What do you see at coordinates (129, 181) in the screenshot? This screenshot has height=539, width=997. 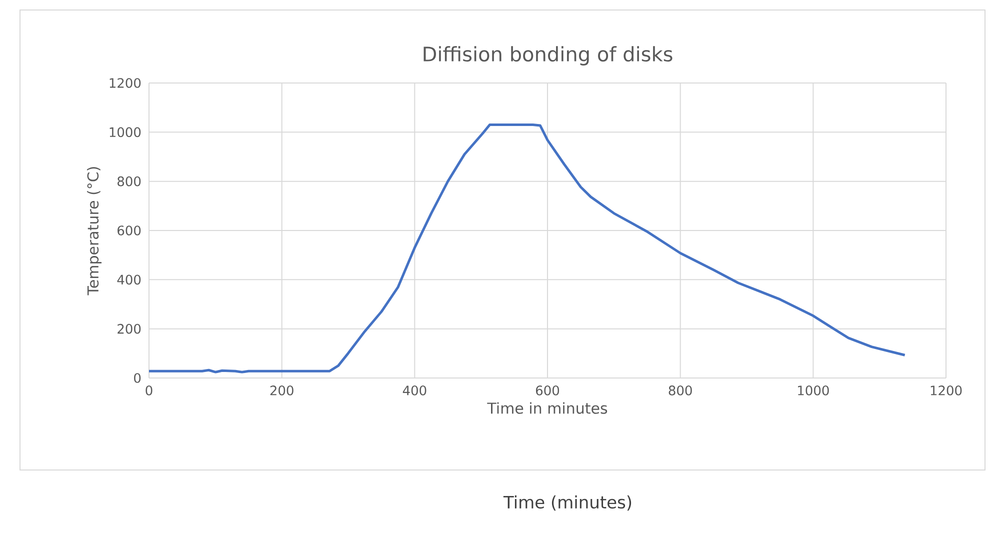 I see `y-tick-label: 800` at bounding box center [129, 181].